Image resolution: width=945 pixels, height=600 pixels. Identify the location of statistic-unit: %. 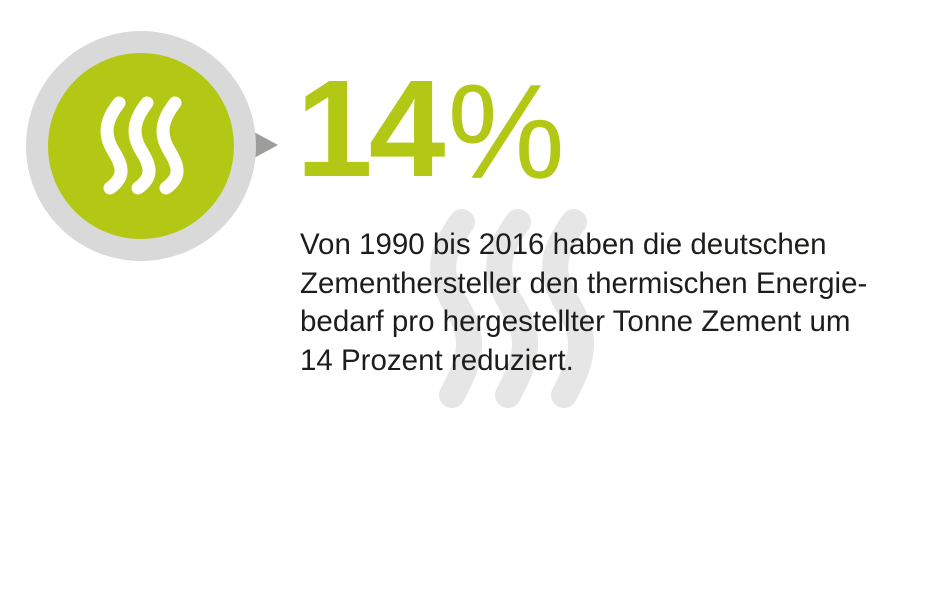
(506, 131).